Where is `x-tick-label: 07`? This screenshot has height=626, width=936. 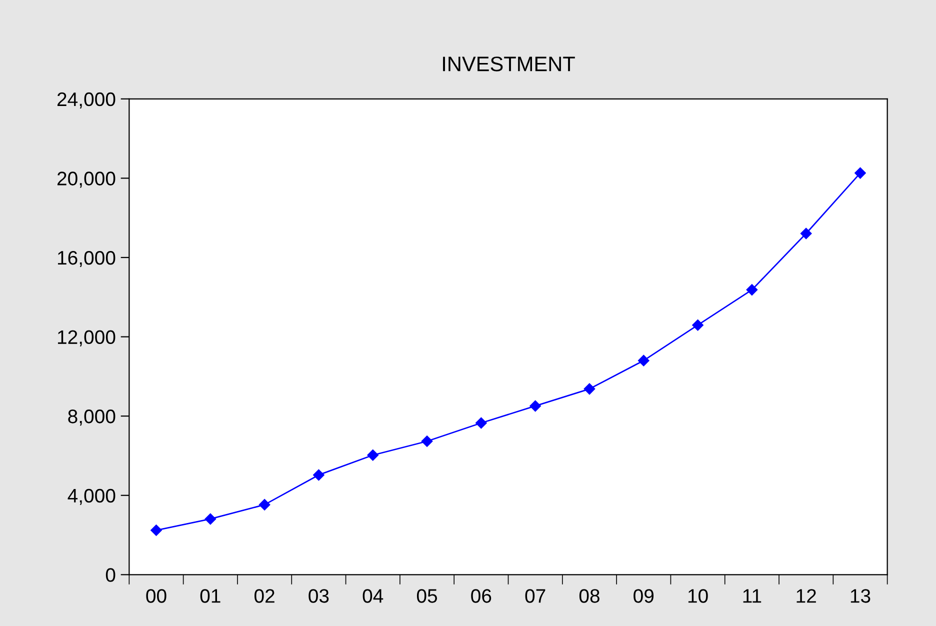
x-tick-label: 07 is located at coordinates (535, 596).